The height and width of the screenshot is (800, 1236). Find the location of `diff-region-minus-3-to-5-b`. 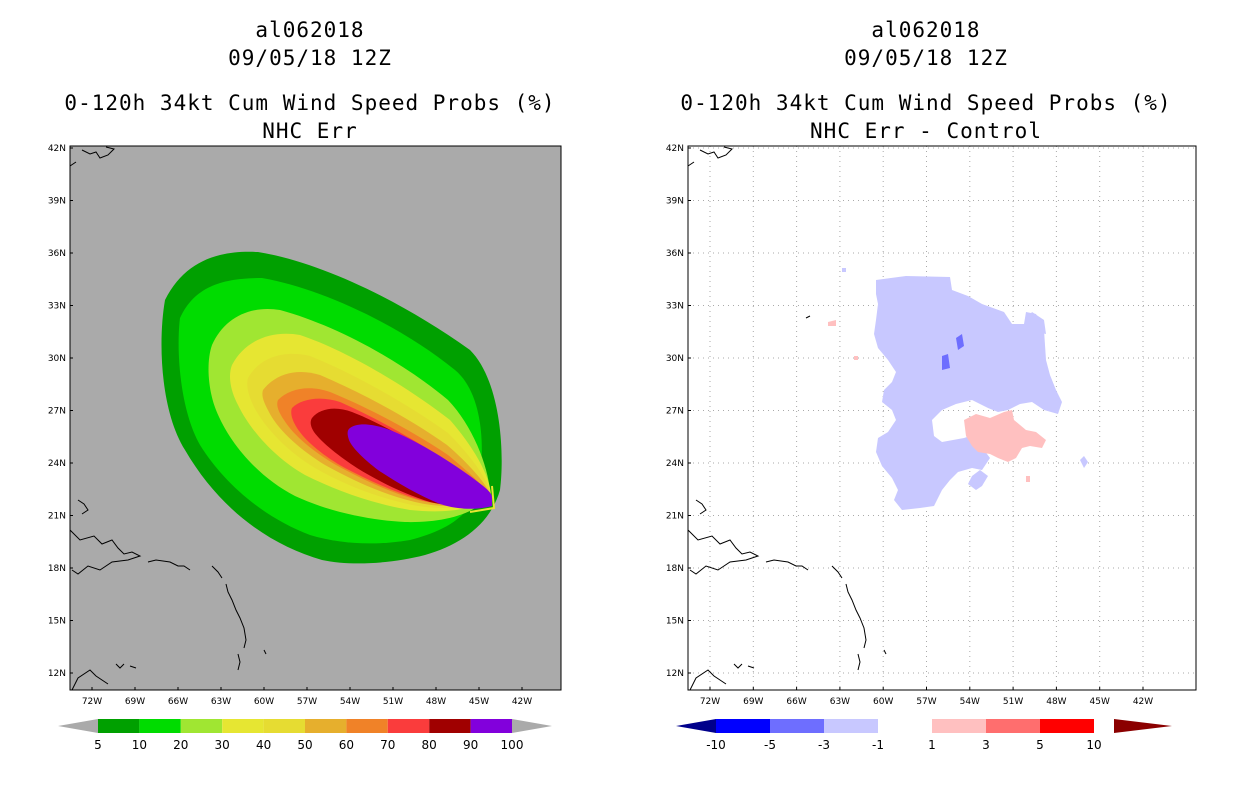

diff-region-minus-3-to-5-b is located at coordinates (946, 362).